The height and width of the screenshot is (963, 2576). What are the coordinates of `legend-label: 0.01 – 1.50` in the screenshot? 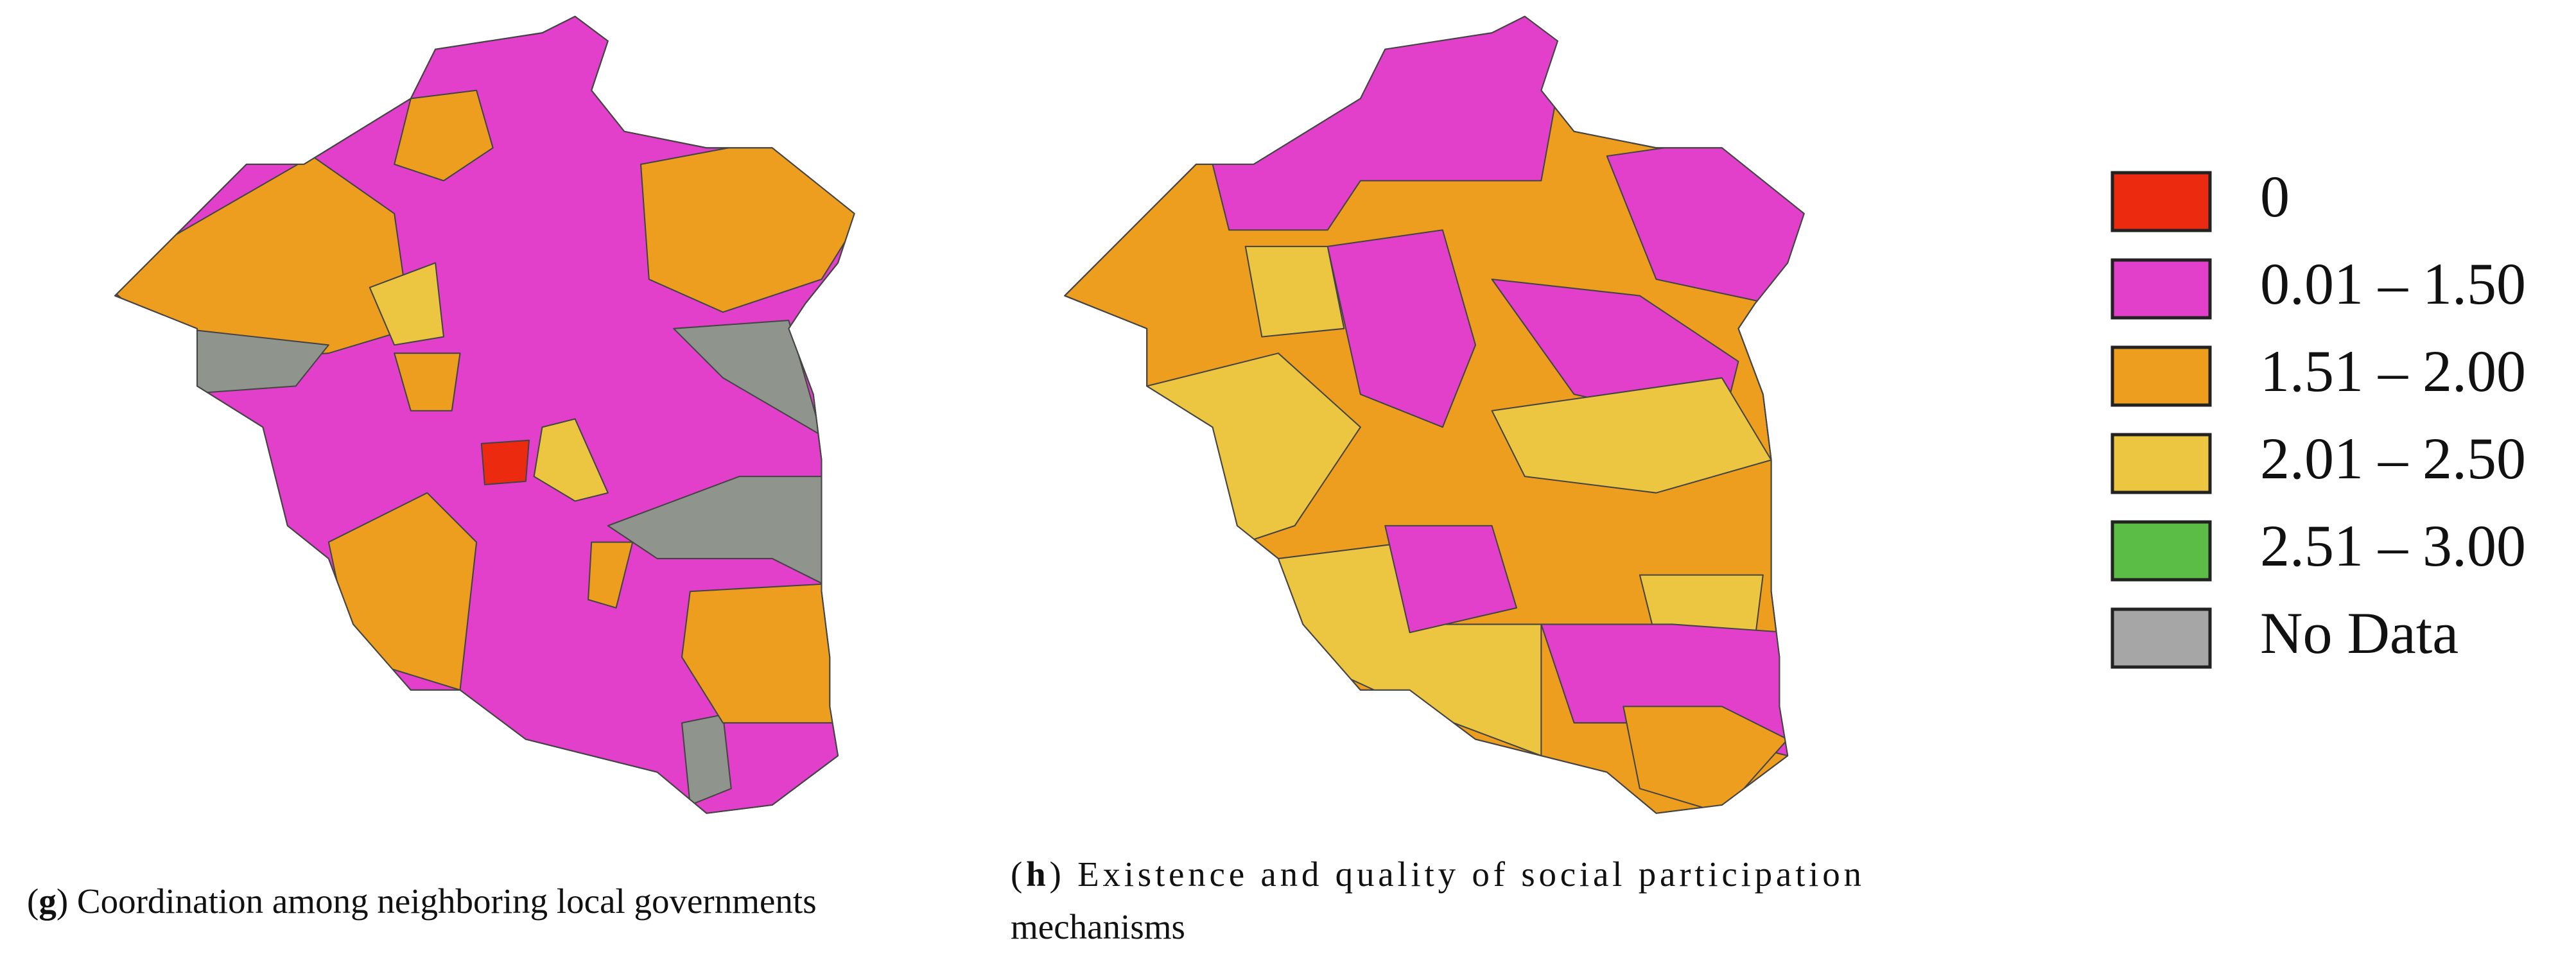 It's located at (2393, 284).